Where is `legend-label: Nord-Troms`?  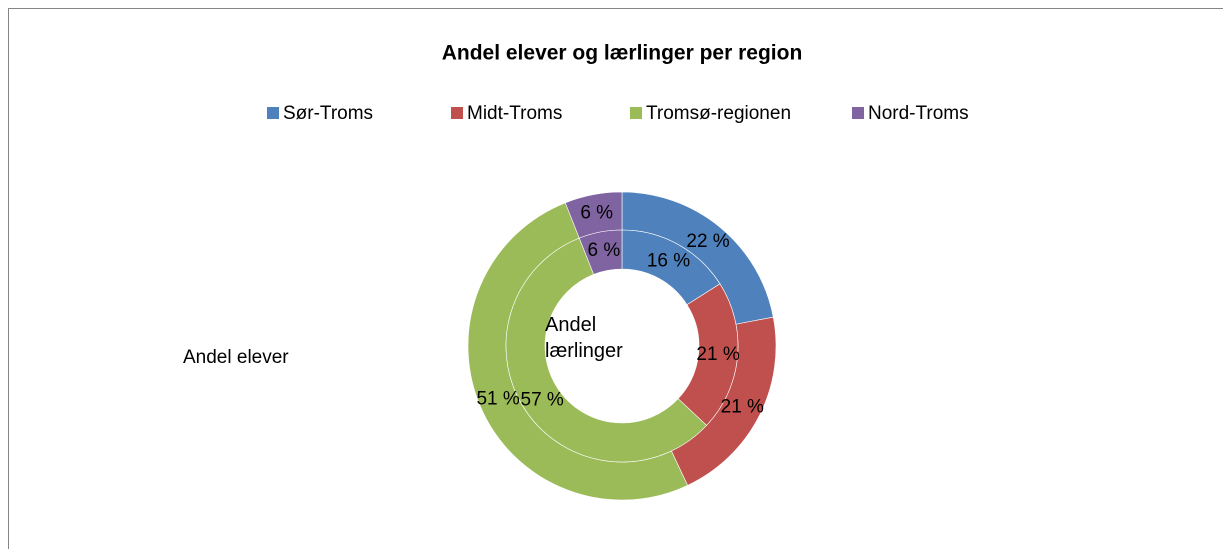
legend-label: Nord-Troms is located at coordinates (918, 113).